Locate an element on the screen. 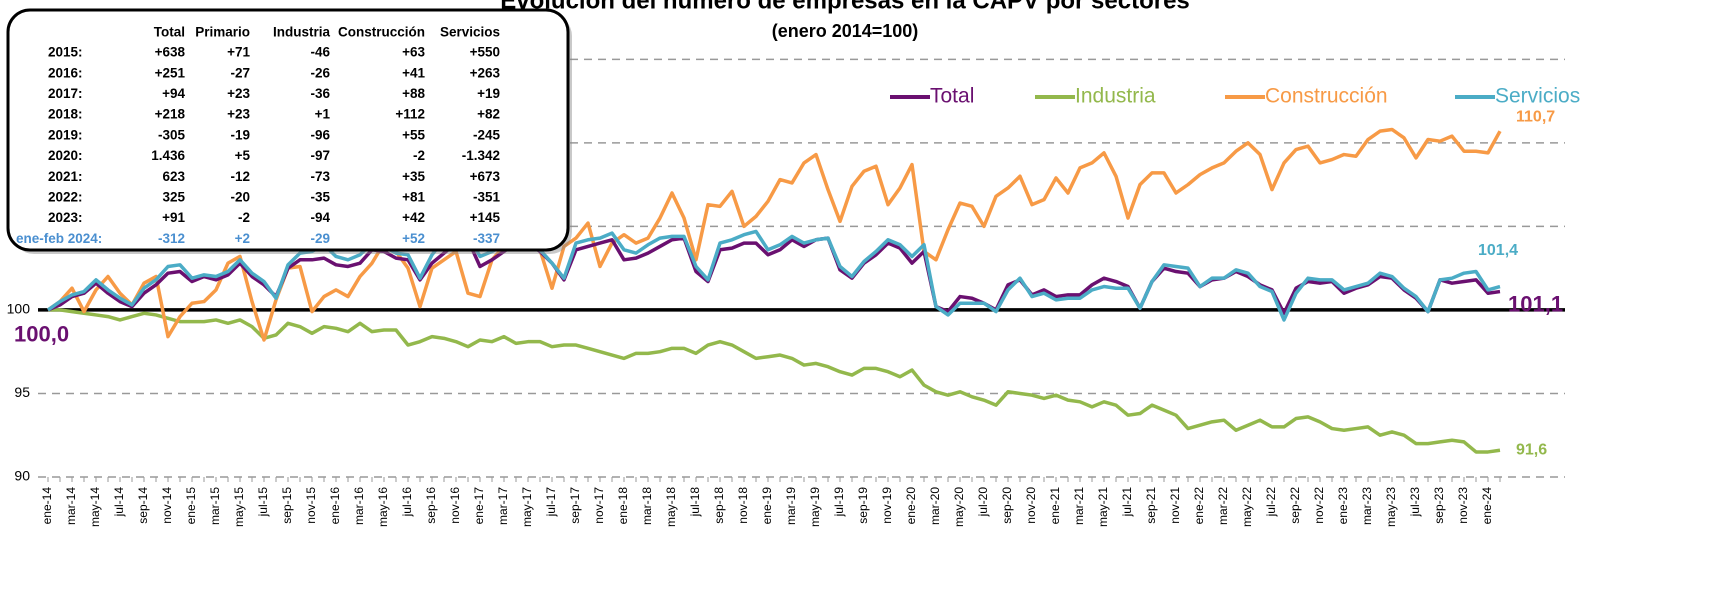 This screenshot has width=1729, height=589. table-cell: -19 is located at coordinates (240, 134).